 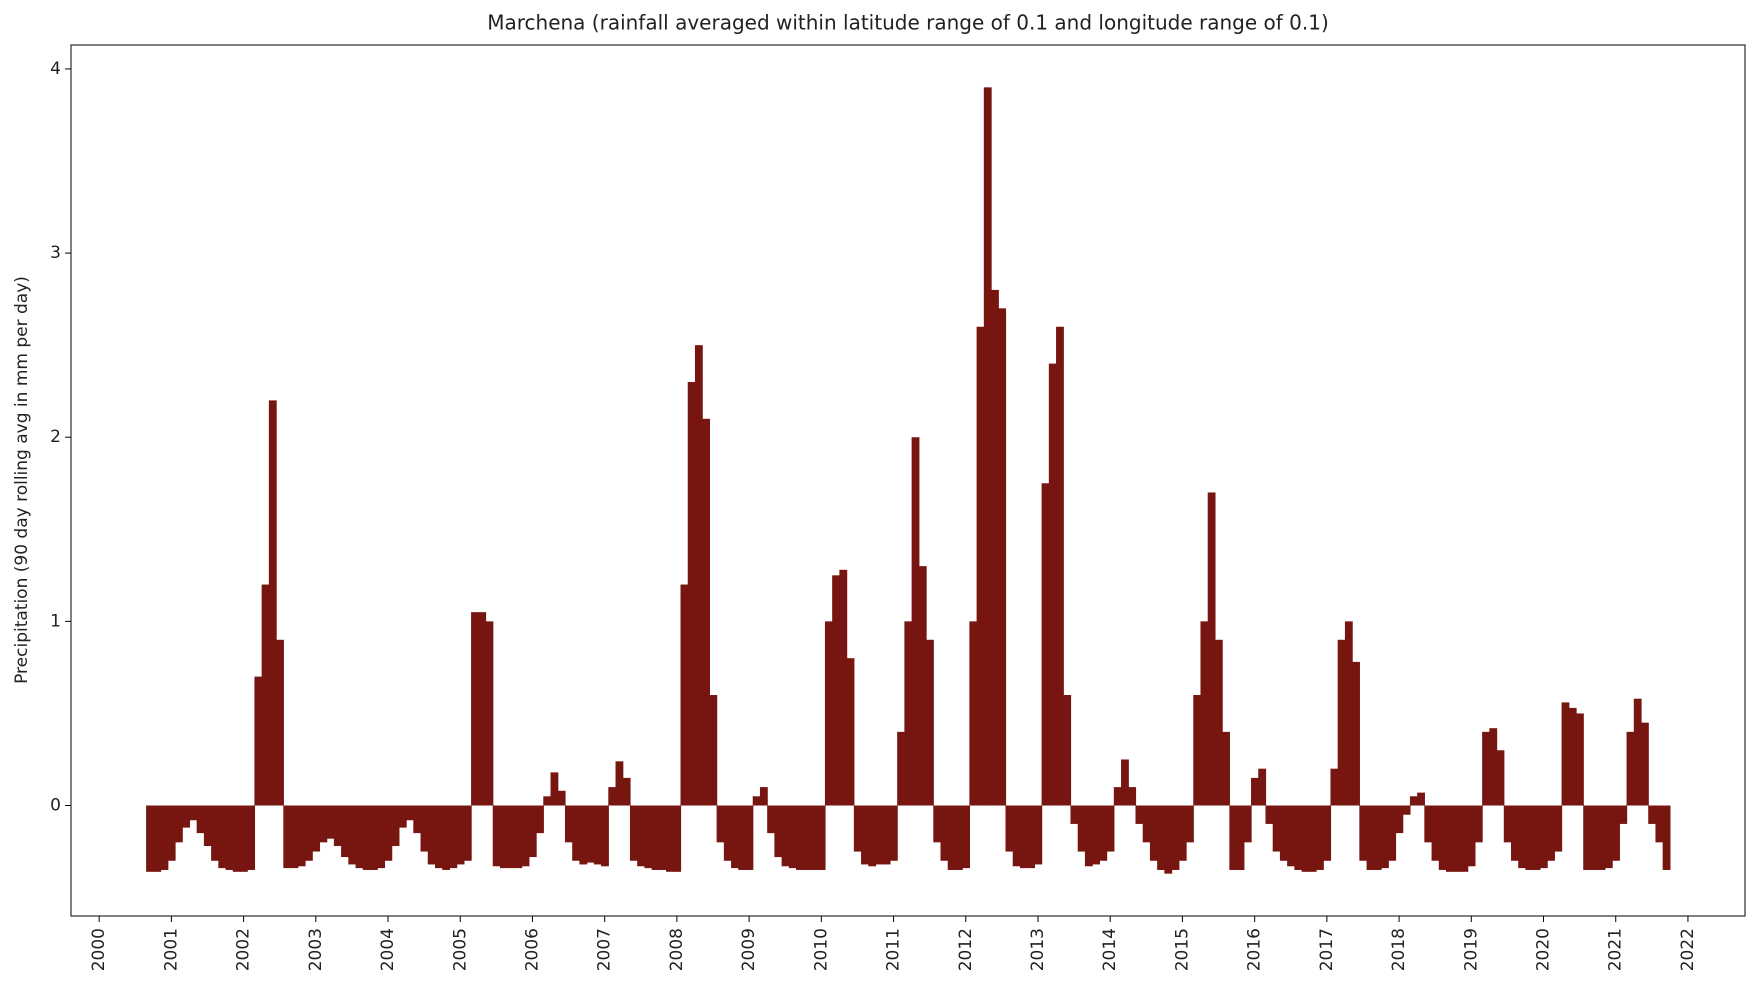 I want to click on y-tick-label: 0, so click(x=55, y=806).